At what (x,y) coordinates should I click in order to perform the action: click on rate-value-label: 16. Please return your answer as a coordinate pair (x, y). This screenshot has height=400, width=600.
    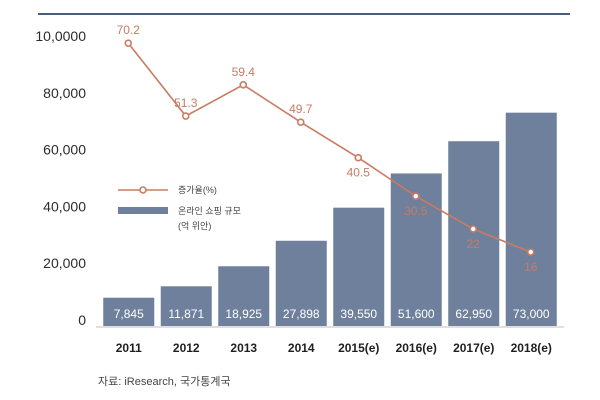
    Looking at the image, I should click on (531, 267).